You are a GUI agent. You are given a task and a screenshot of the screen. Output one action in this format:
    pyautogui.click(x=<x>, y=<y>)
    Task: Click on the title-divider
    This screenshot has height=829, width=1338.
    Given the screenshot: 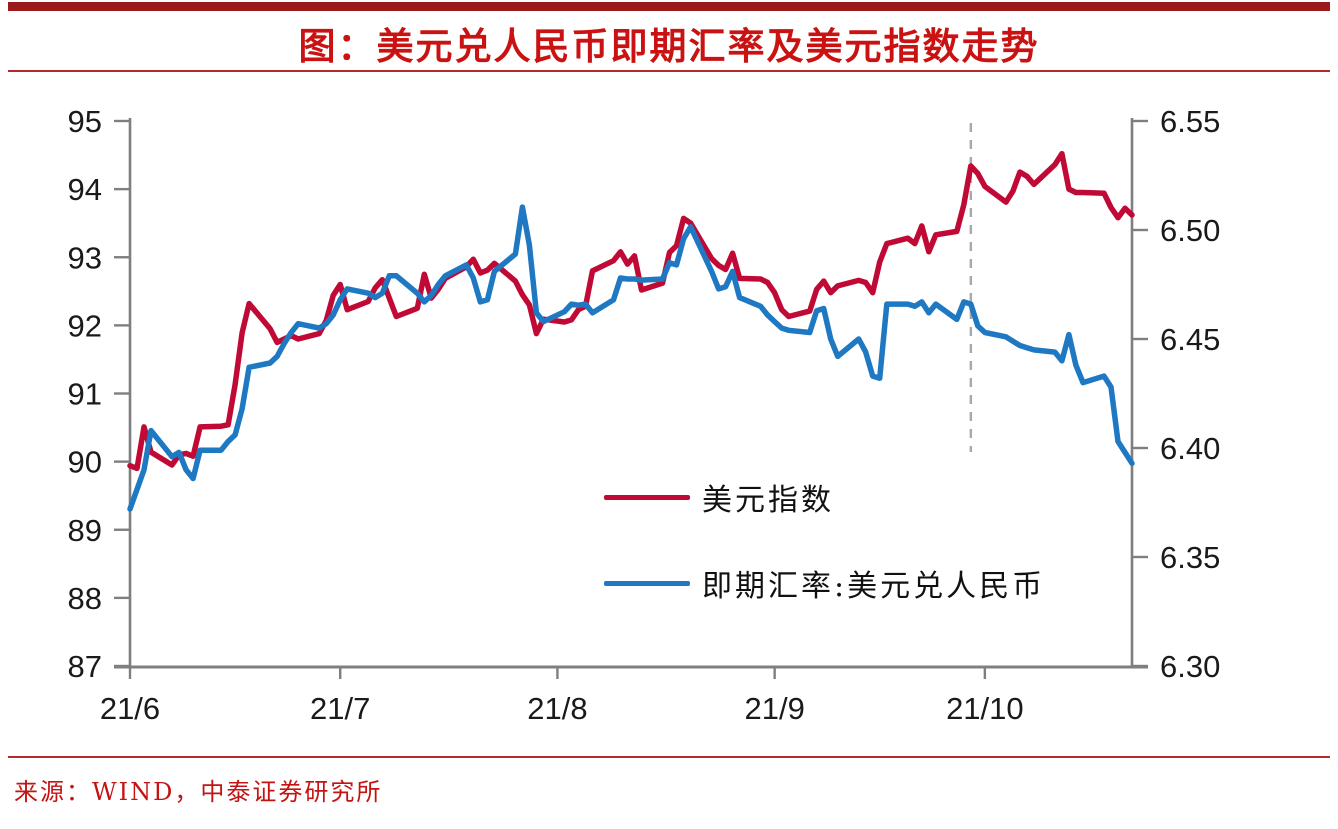 What is the action you would take?
    pyautogui.click(x=669, y=71)
    